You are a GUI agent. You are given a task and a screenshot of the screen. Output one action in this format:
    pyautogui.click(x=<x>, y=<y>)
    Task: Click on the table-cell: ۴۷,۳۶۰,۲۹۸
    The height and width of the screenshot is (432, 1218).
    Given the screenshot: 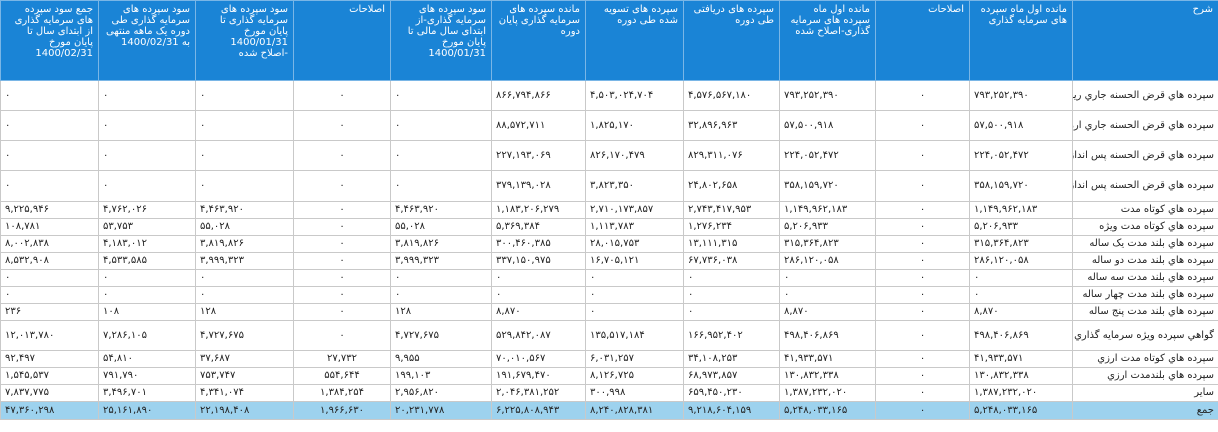 What is the action you would take?
    pyautogui.click(x=49, y=410)
    